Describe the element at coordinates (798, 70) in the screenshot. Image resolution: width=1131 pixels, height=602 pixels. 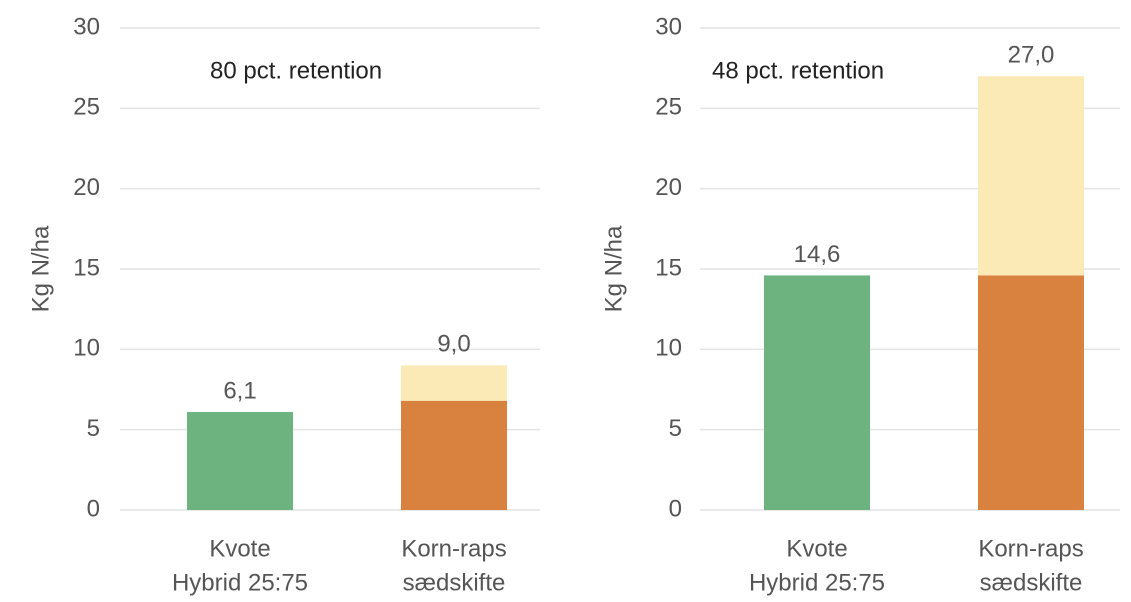
I see `chart-title: 48 pct. retention` at that location.